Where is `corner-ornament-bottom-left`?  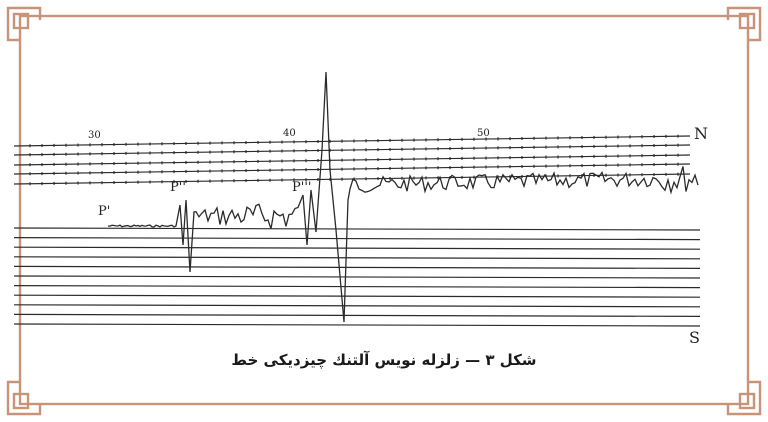 corner-ornament-bottom-left is located at coordinates (24, 398).